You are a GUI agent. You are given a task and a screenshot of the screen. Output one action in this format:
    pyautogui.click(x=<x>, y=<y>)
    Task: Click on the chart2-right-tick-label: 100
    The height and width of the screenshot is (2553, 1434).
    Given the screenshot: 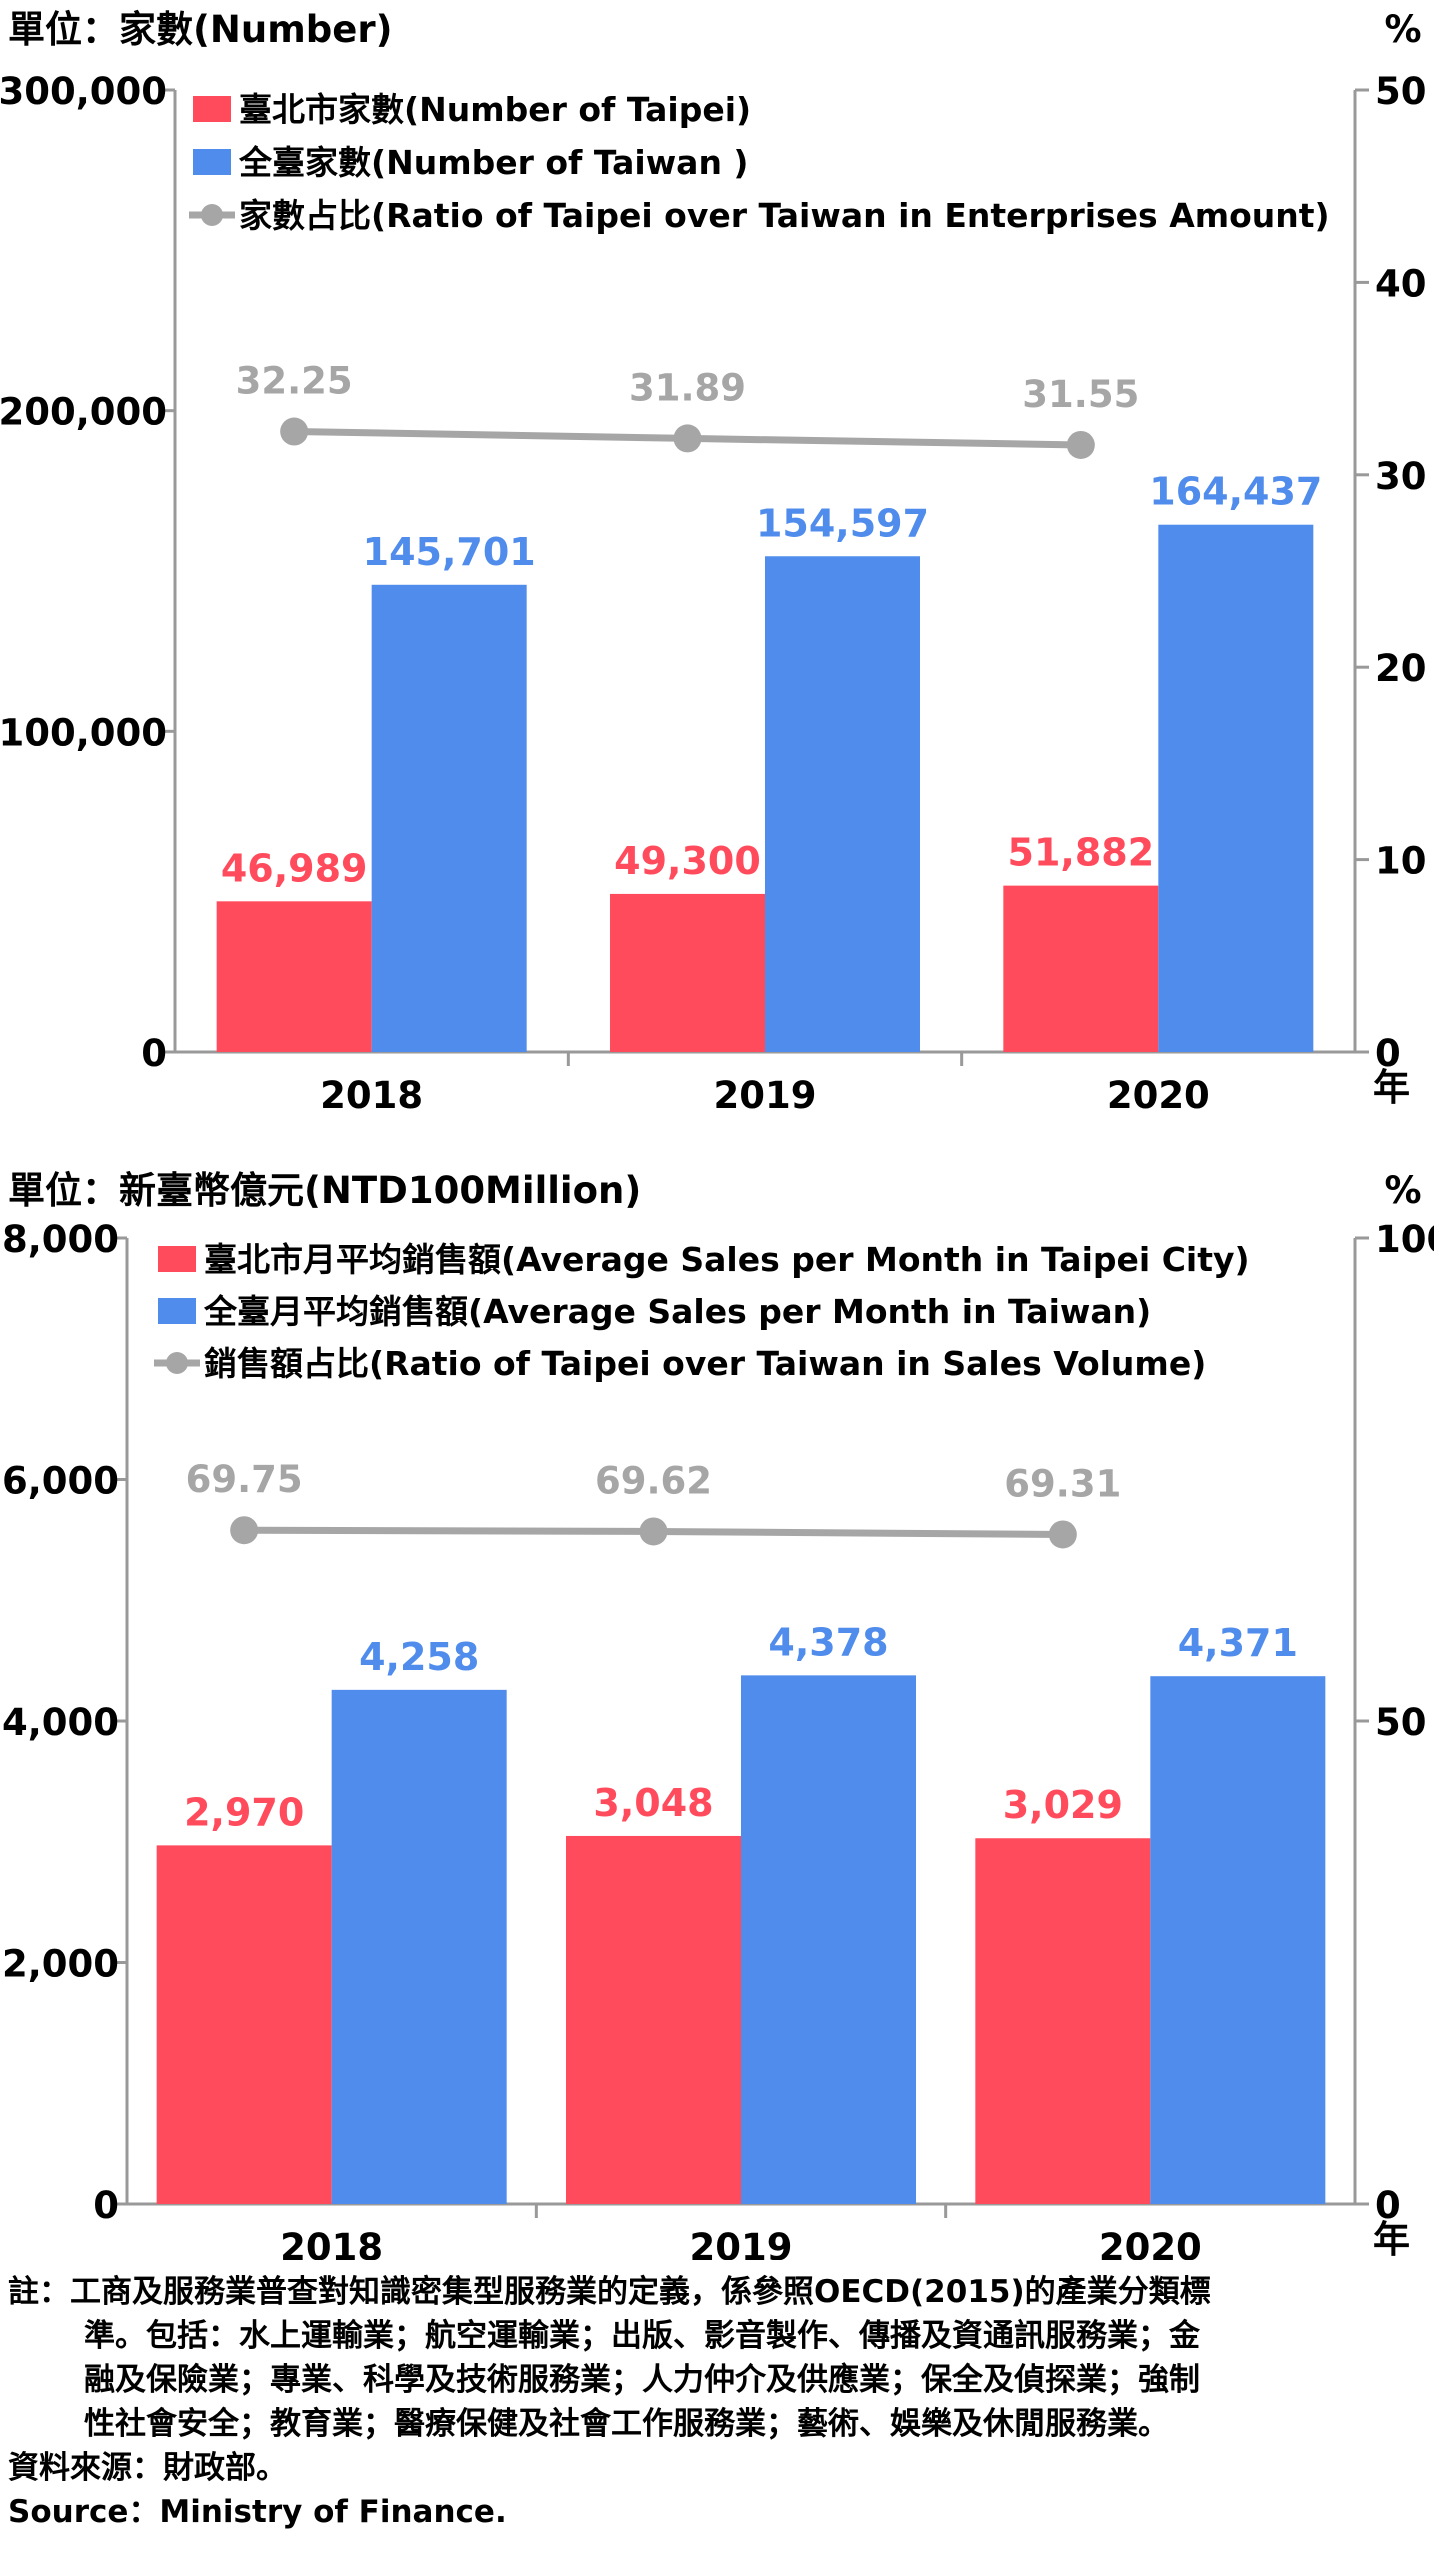 What is the action you would take?
    pyautogui.click(x=1404, y=1239)
    